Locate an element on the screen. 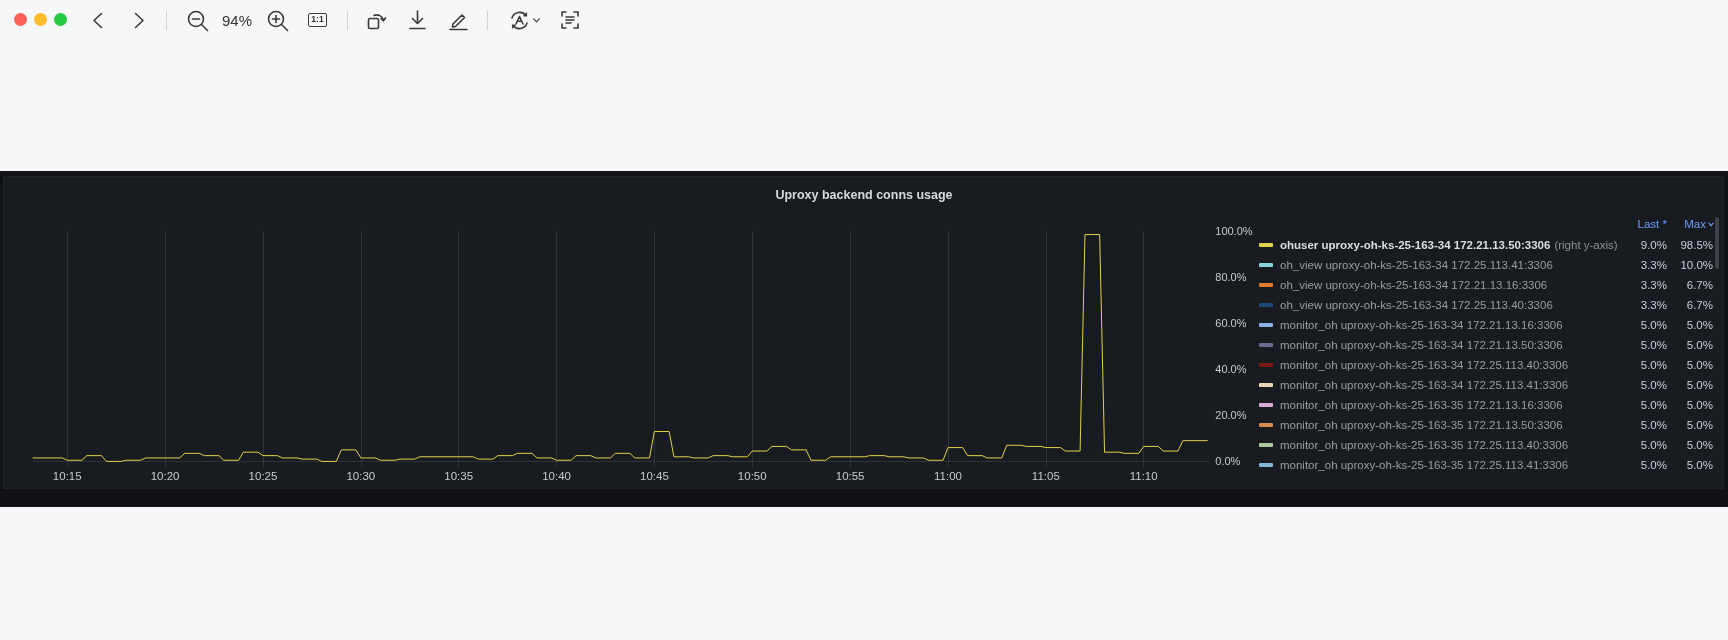 The height and width of the screenshot is (640, 1728). y-tick-label: 60.0% is located at coordinates (1231, 323).